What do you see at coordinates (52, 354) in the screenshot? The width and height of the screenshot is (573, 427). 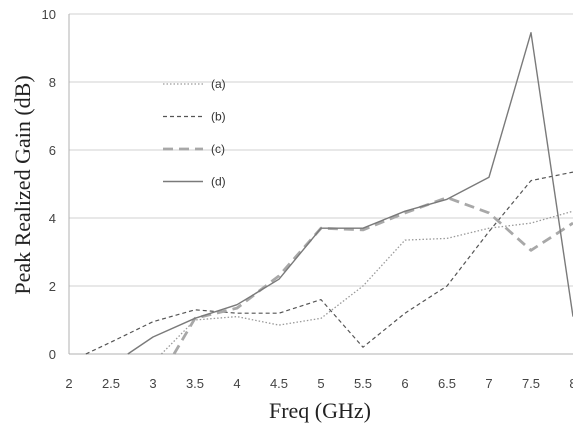 I see `y-tick-label: 0` at bounding box center [52, 354].